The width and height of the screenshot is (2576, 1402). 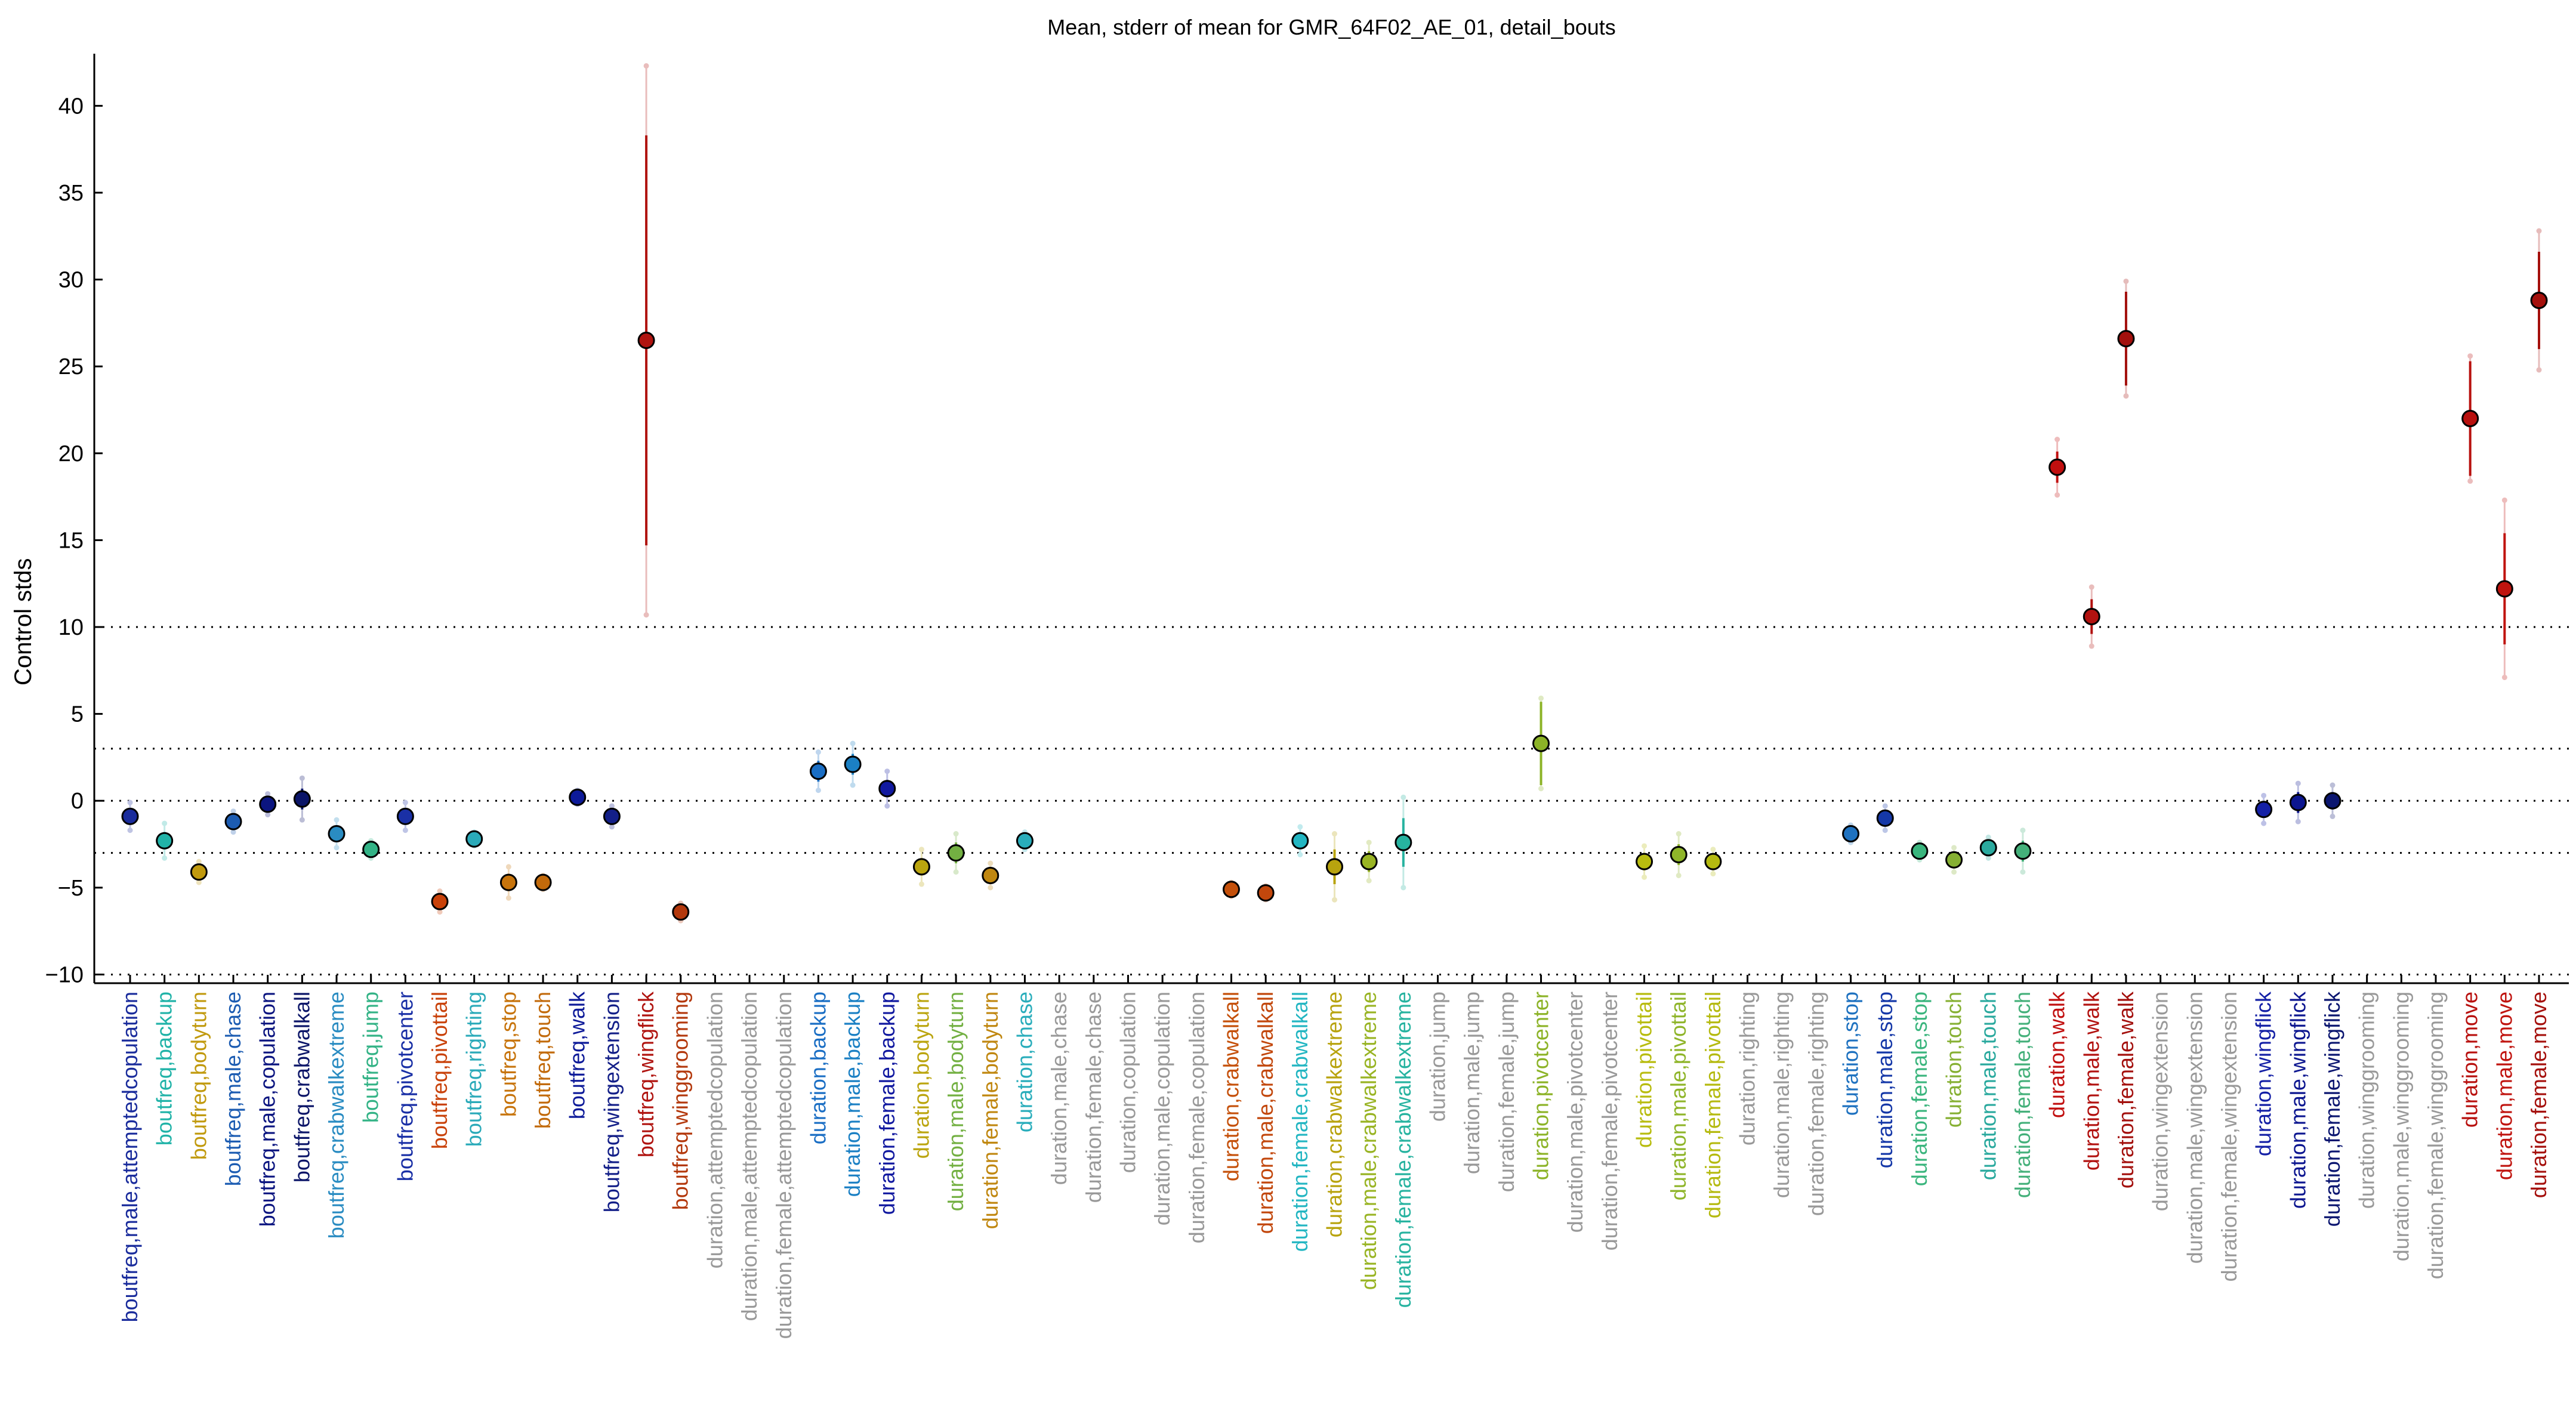 What do you see at coordinates (233, 1089) in the screenshot?
I see `x-tick-label: boutfreq,male,chase` at bounding box center [233, 1089].